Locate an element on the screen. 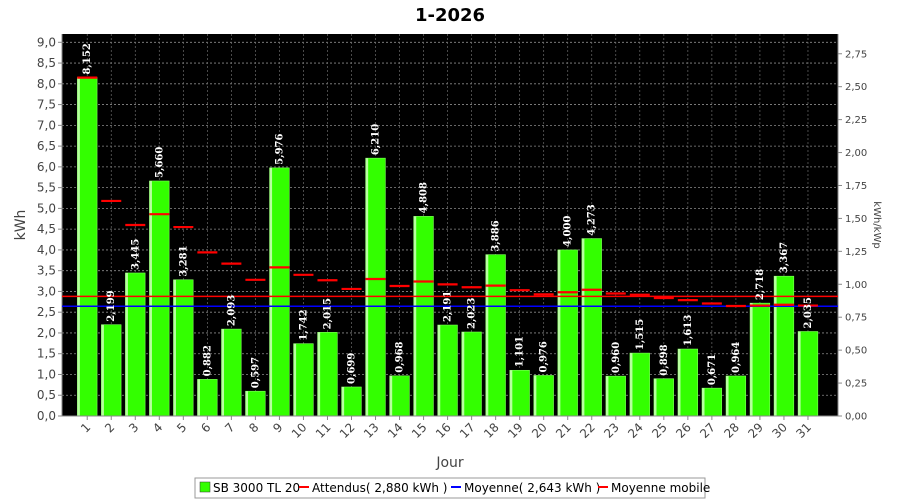 The image size is (900, 500). value-label: 5,976 is located at coordinates (279, 149).